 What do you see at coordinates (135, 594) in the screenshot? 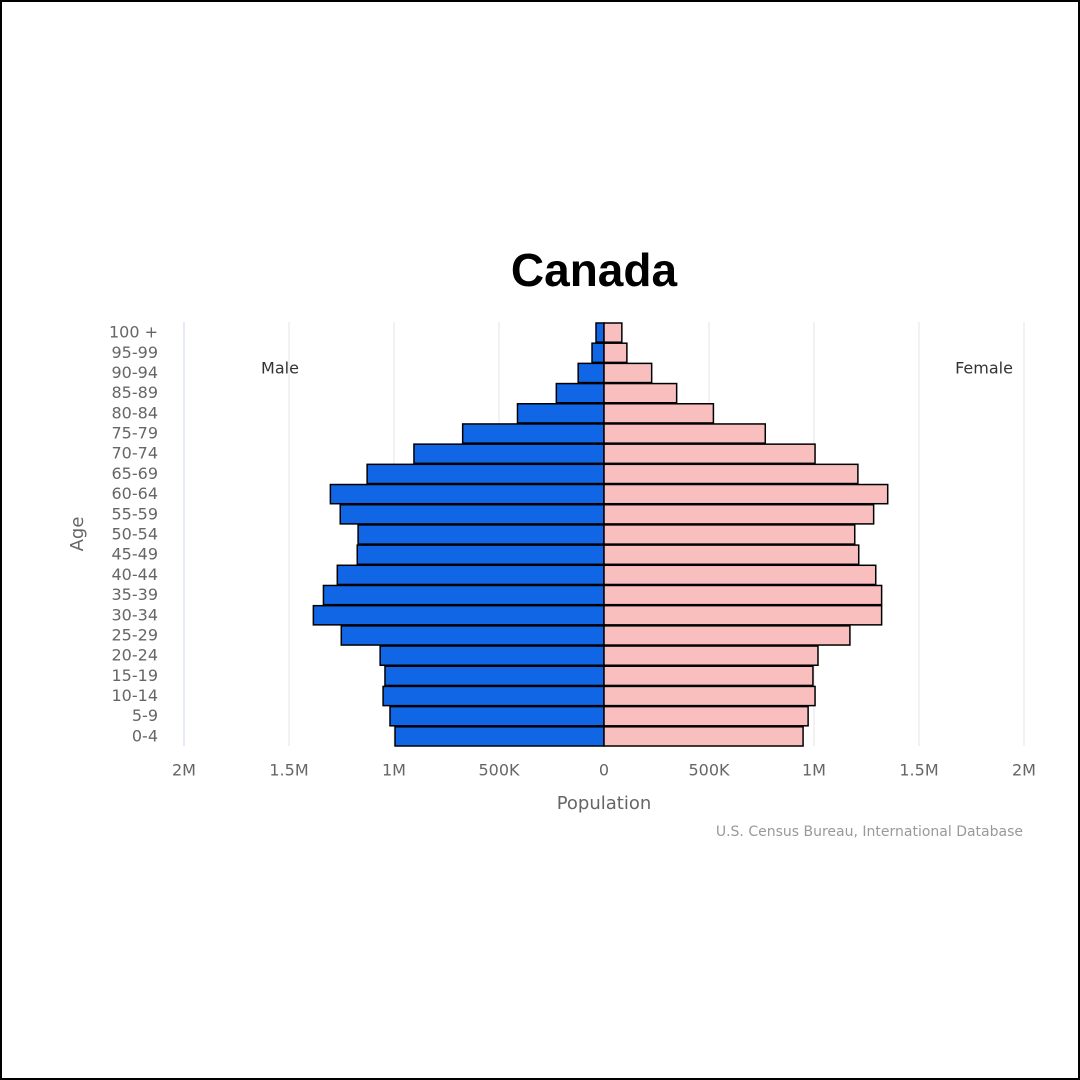
I see `y-tick-label: 35-39` at bounding box center [135, 594].